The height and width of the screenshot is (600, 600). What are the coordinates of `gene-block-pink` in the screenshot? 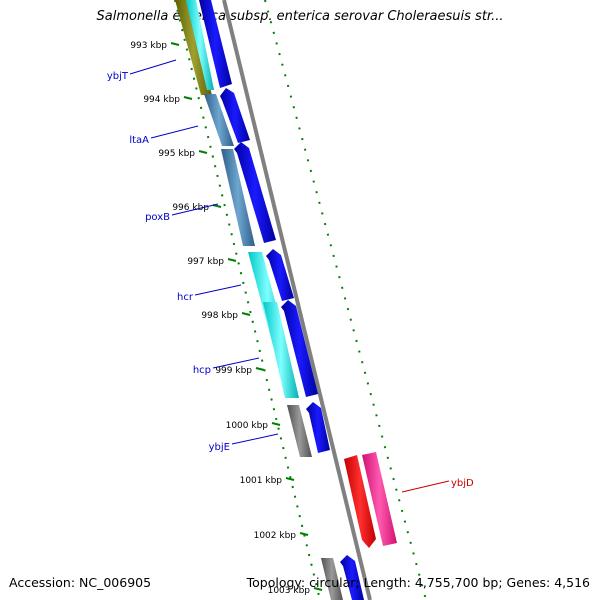 It's located at (379, 499).